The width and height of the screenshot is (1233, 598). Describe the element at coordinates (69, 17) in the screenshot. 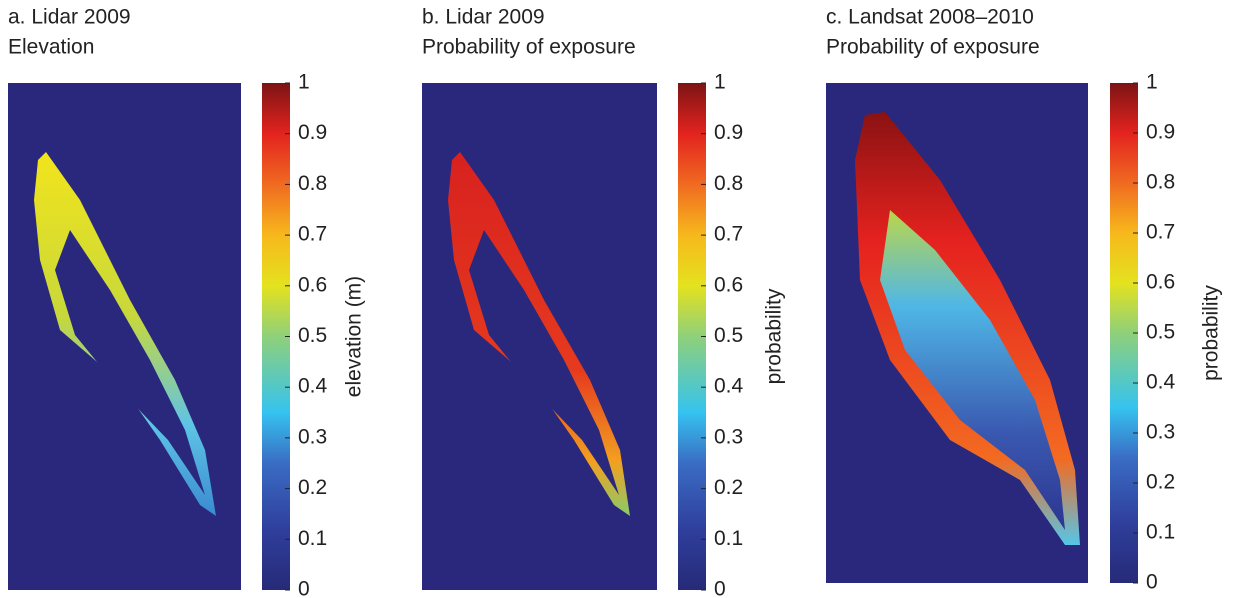

I see `panel-title: a. Lidar 2009` at that location.